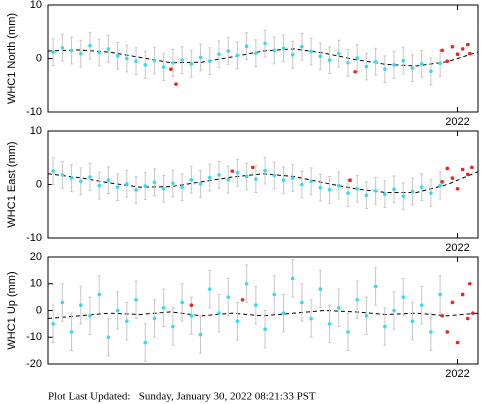  I want to click on y-tick-label: 0, so click(39, 58).